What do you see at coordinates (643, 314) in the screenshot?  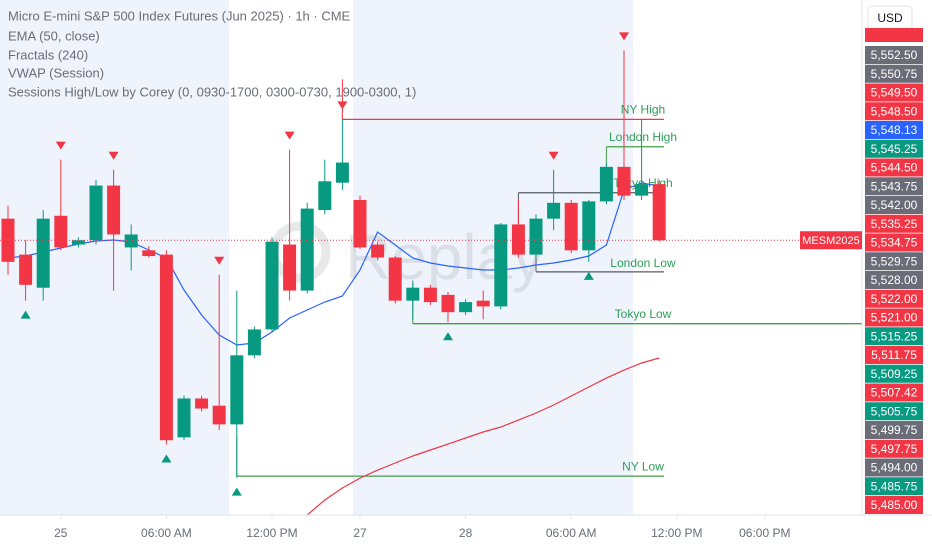 I see `session-label: Tokyo Low` at bounding box center [643, 314].